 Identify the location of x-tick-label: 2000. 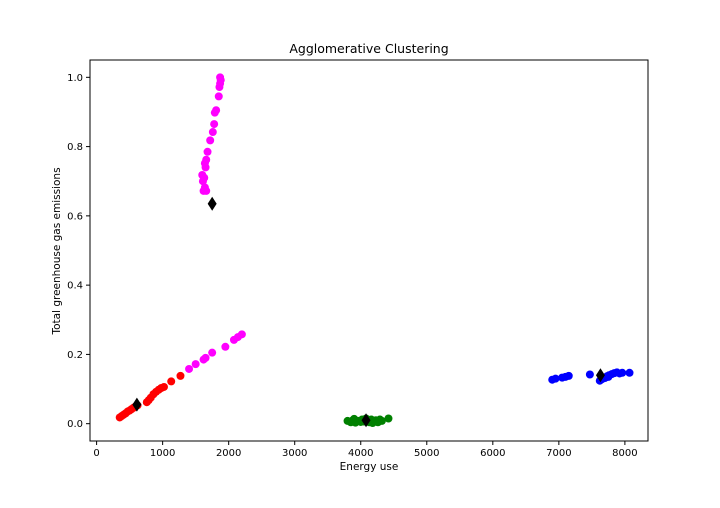
(228, 453).